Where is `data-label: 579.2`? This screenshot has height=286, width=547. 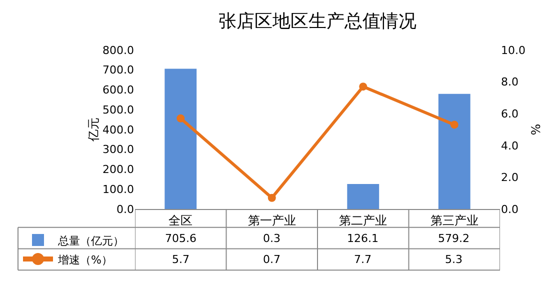 data-label: 579.2 is located at coordinates (454, 238).